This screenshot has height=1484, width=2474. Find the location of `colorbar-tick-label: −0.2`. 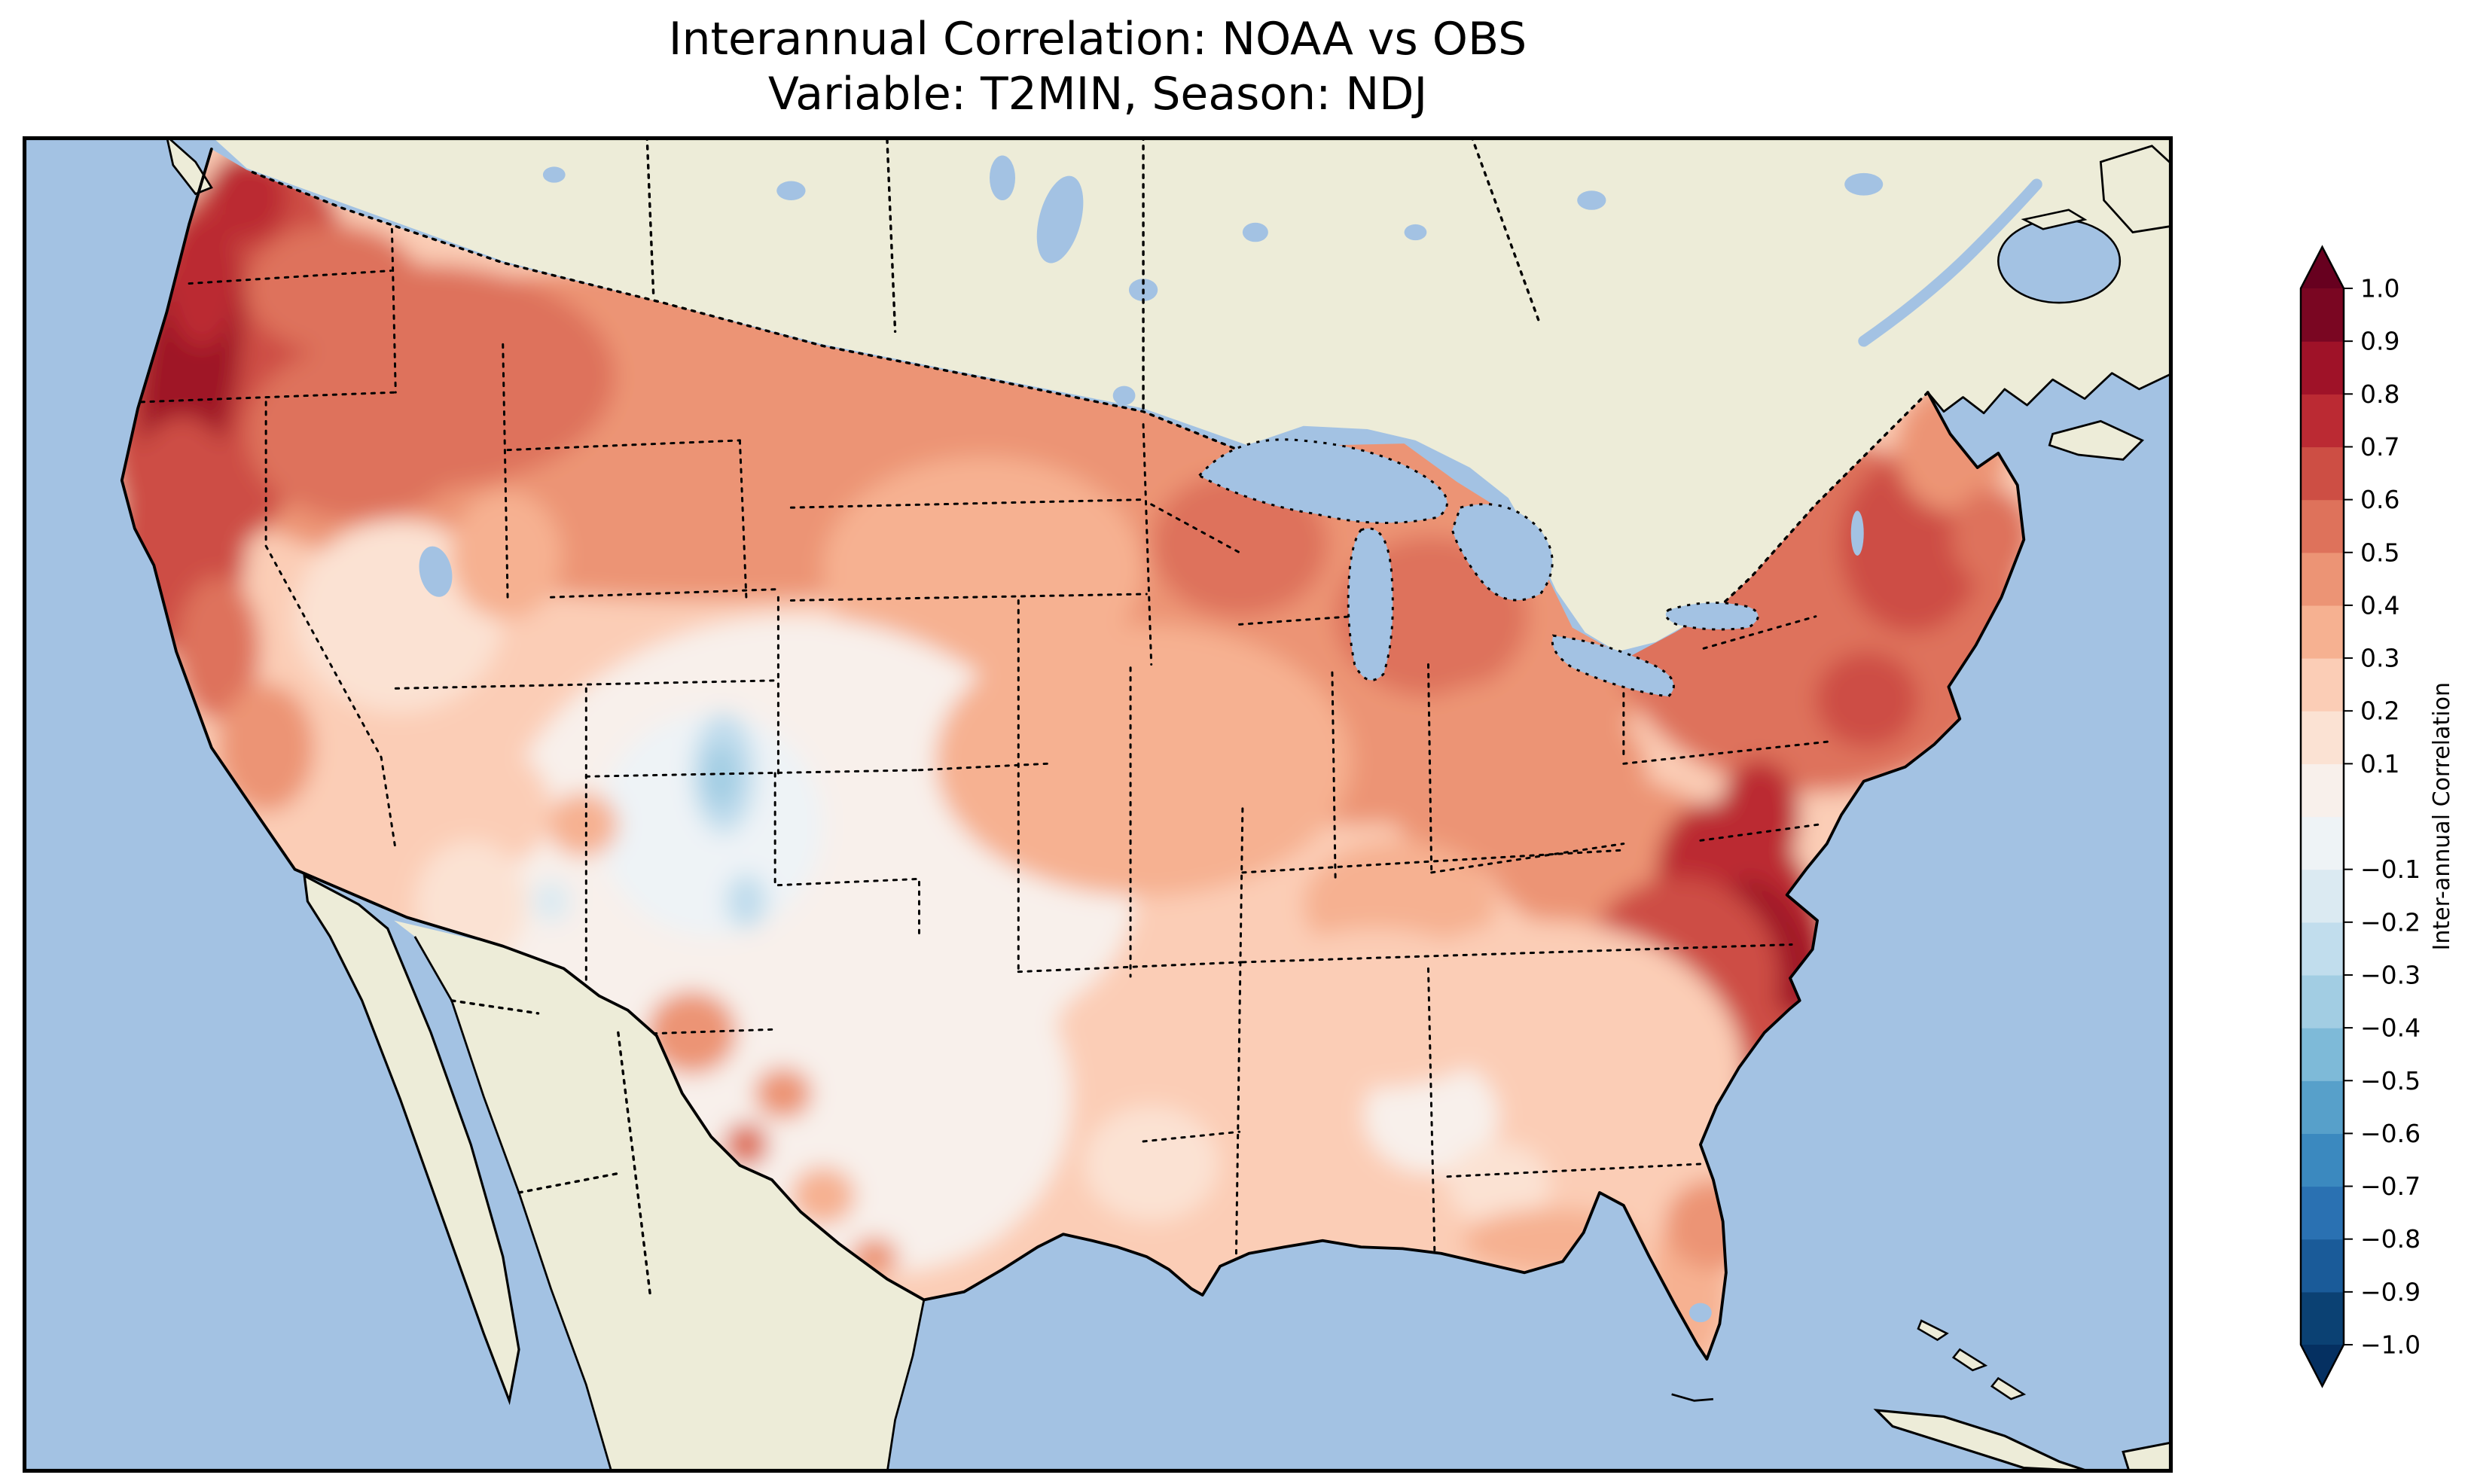

colorbar-tick-label: −0.2 is located at coordinates (2390, 922).